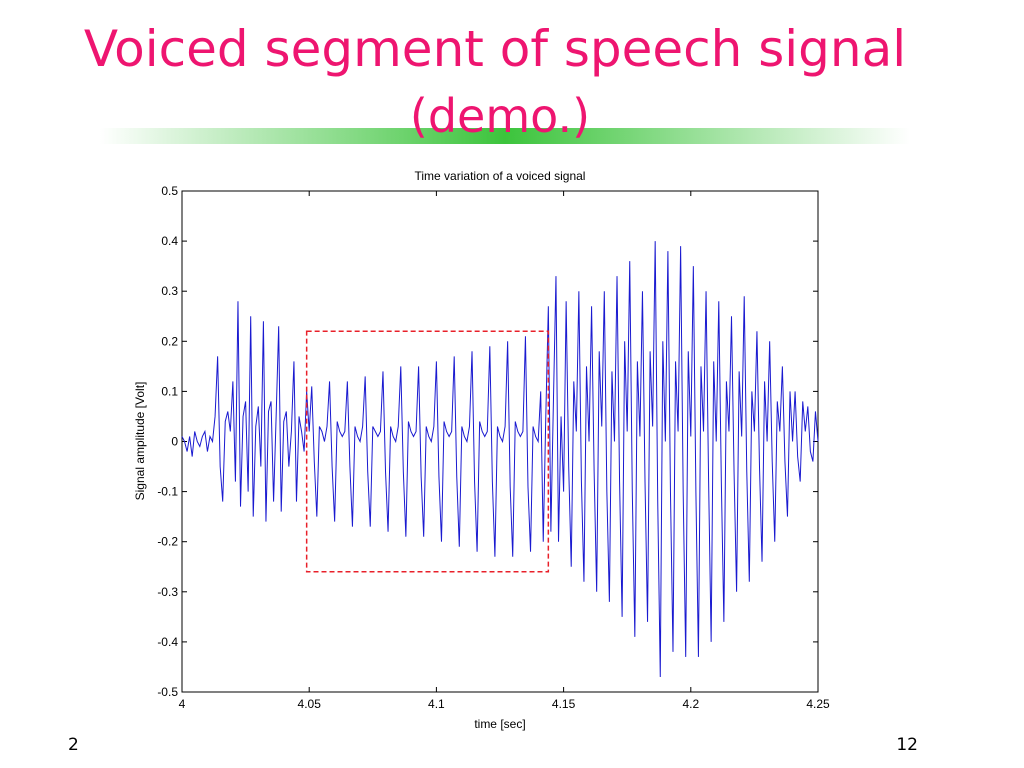 The image size is (1024, 768). Describe the element at coordinates (73, 745) in the screenshot. I see `footer-left: 2` at that location.